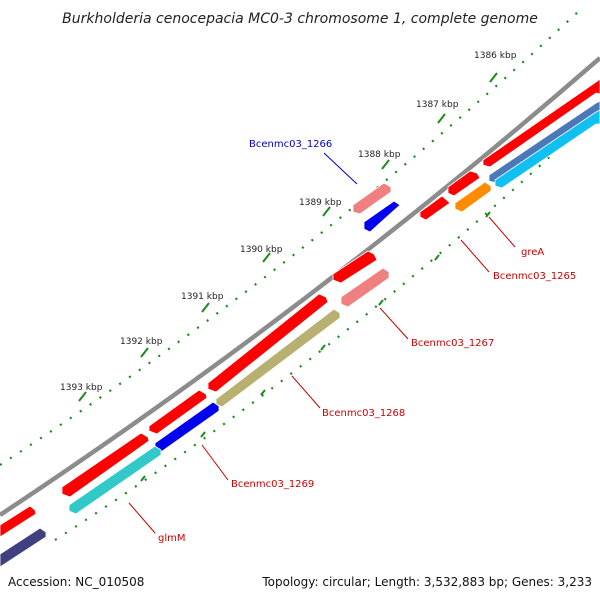 The image size is (600, 600). I want to click on tick-label-1391: 1391 kbp, so click(202, 297).